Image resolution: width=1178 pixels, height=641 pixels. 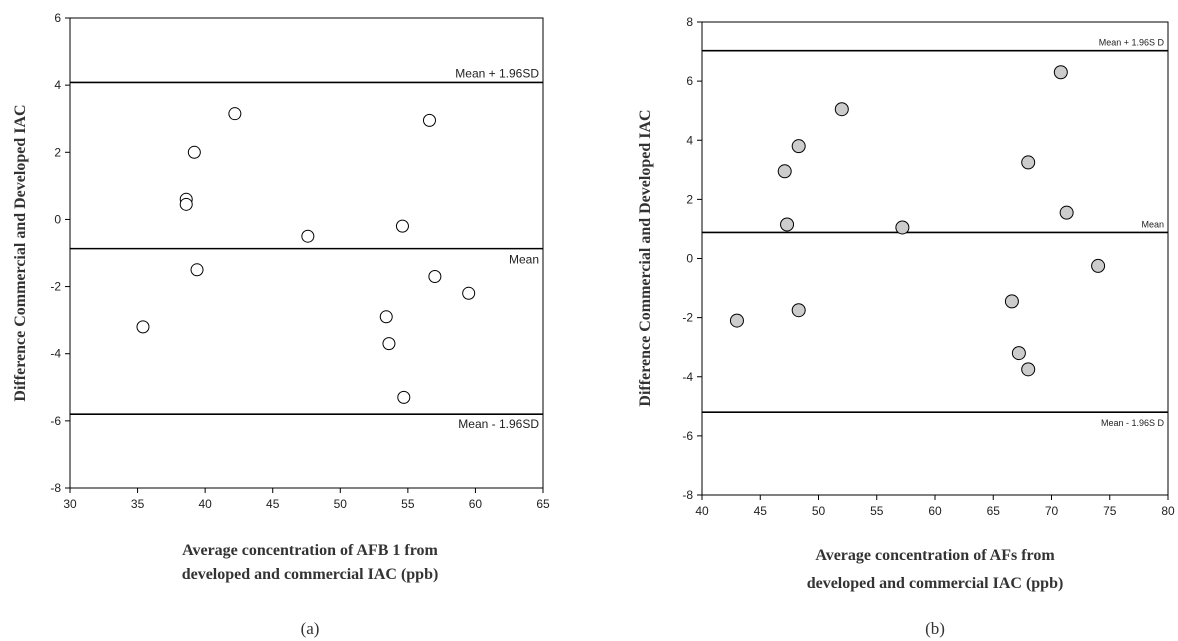 I want to click on panel-b-x-tick-label: 75, so click(x=1110, y=511).